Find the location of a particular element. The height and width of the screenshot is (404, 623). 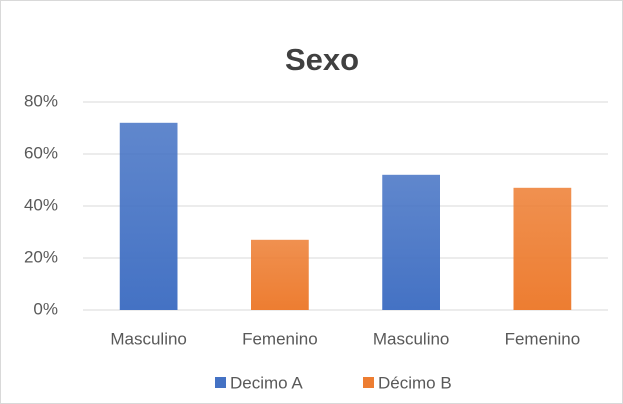

y-tick-label: 0% is located at coordinates (45, 308).